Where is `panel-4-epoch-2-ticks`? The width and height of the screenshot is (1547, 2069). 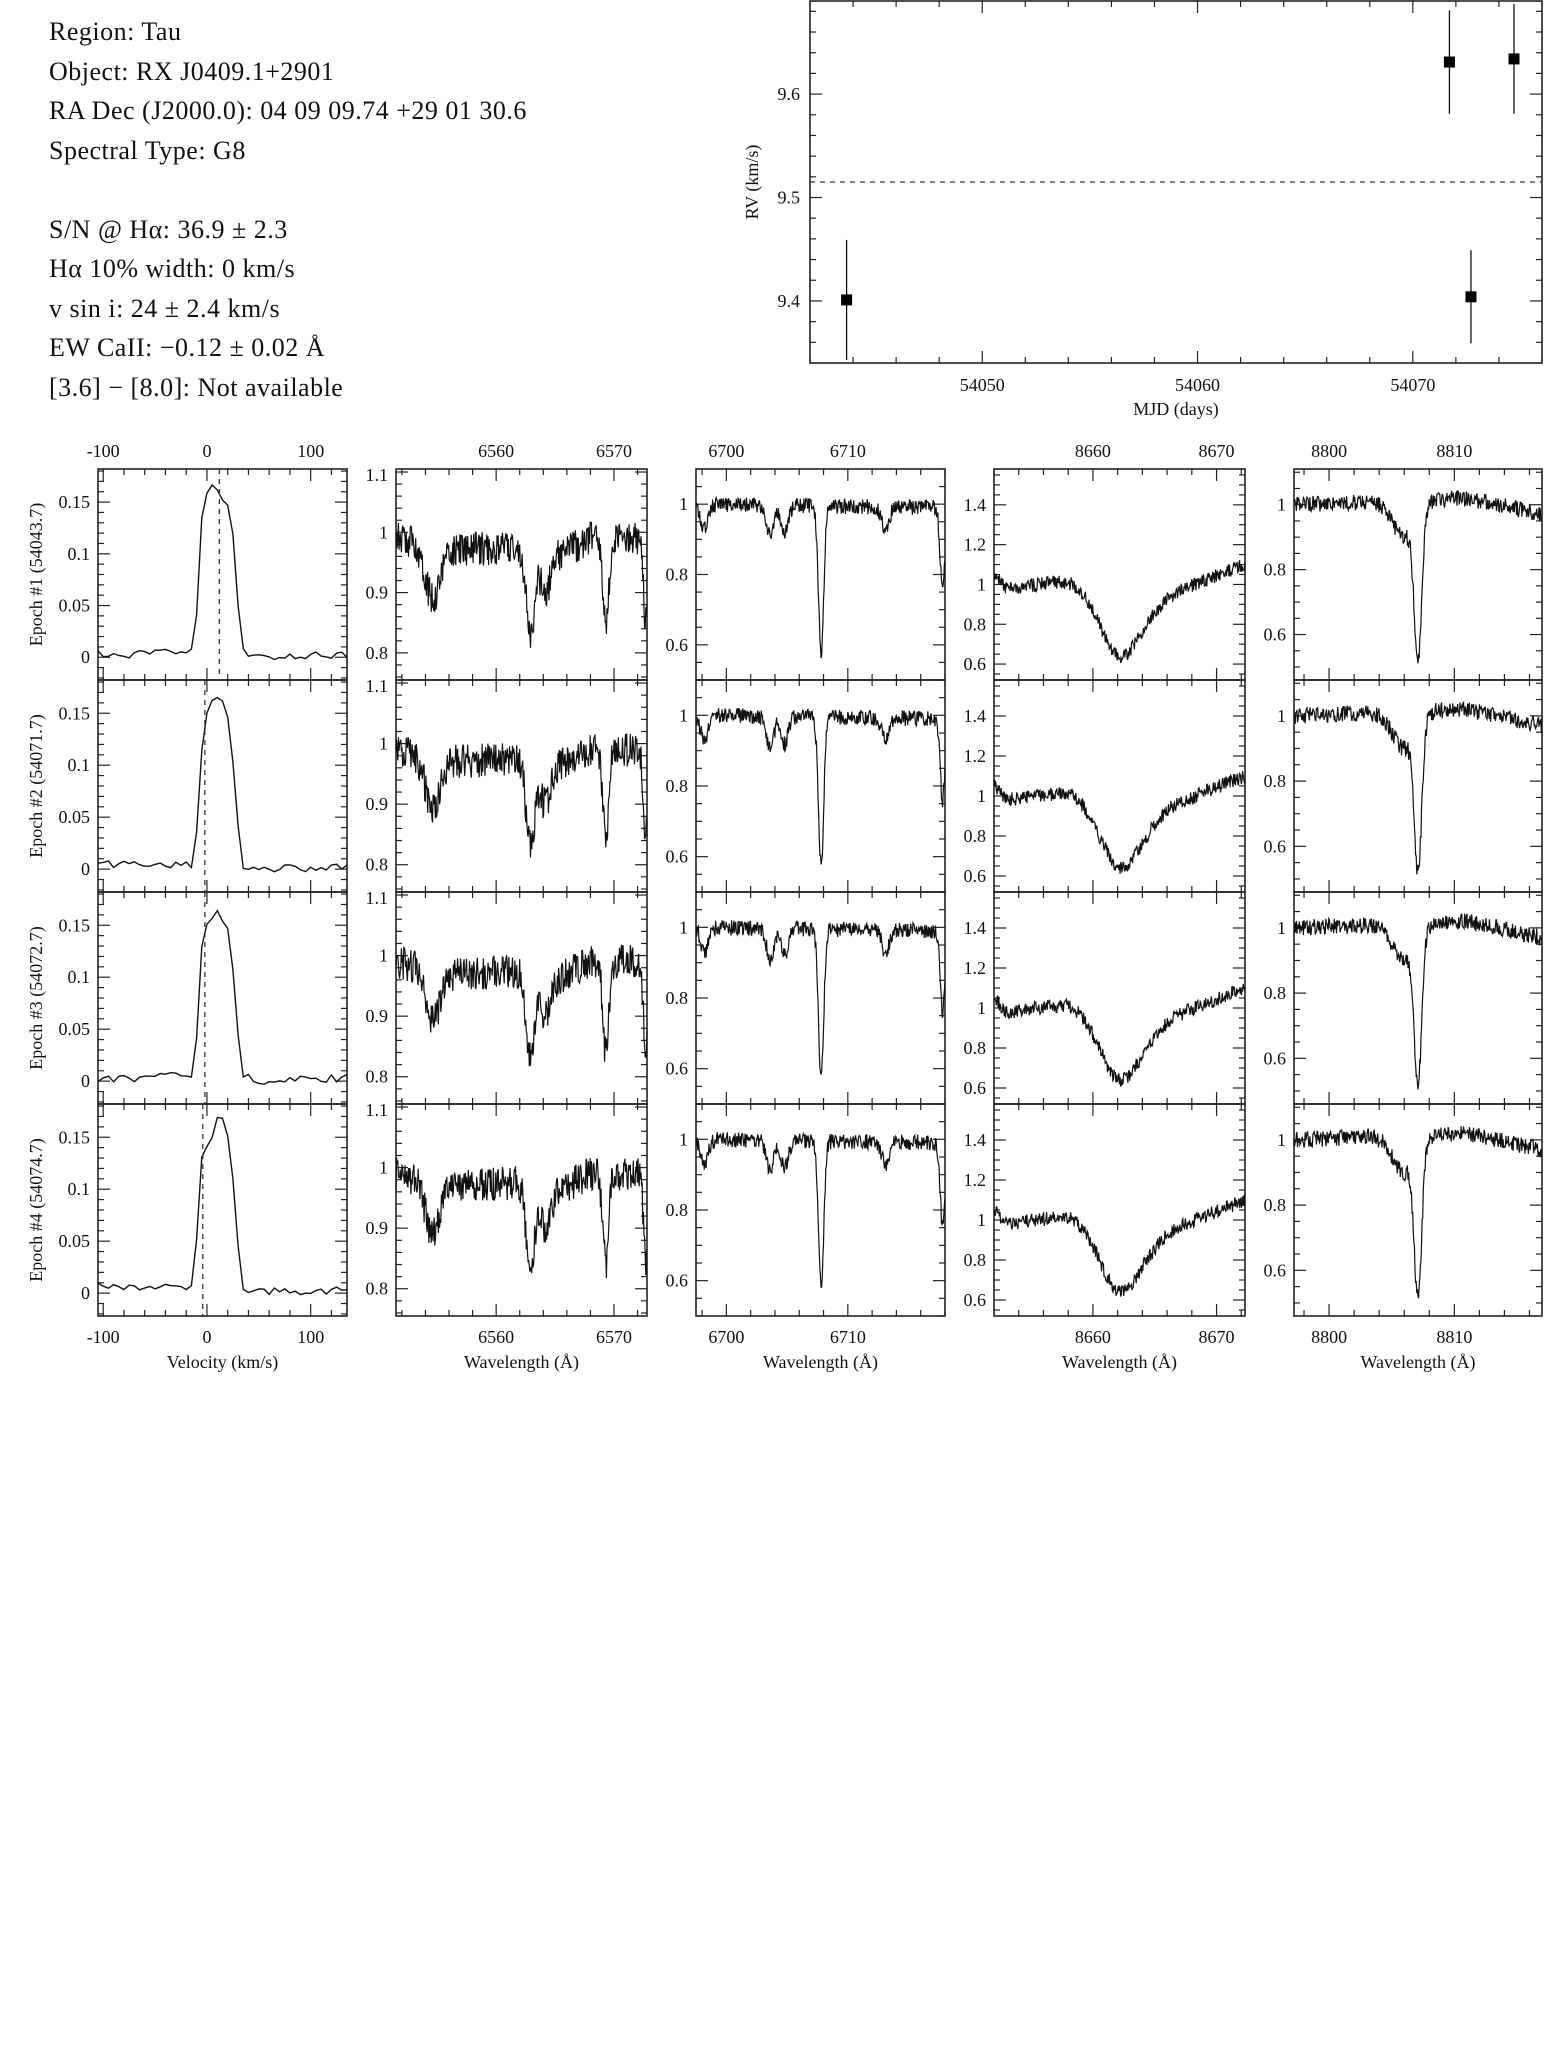 panel-4-epoch-2-ticks is located at coordinates (1119, 786).